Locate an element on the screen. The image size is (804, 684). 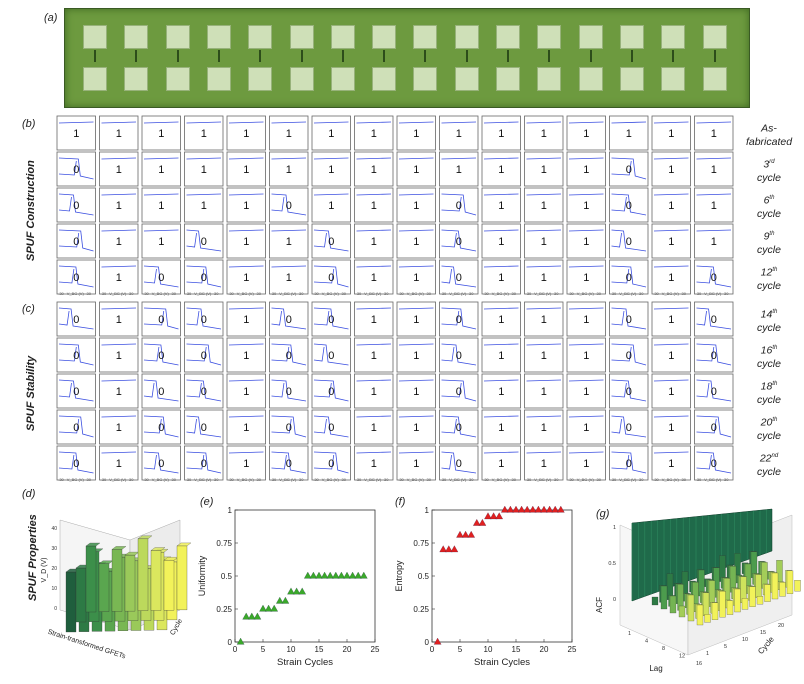
gfet-channel is located at coordinates (714, 56).